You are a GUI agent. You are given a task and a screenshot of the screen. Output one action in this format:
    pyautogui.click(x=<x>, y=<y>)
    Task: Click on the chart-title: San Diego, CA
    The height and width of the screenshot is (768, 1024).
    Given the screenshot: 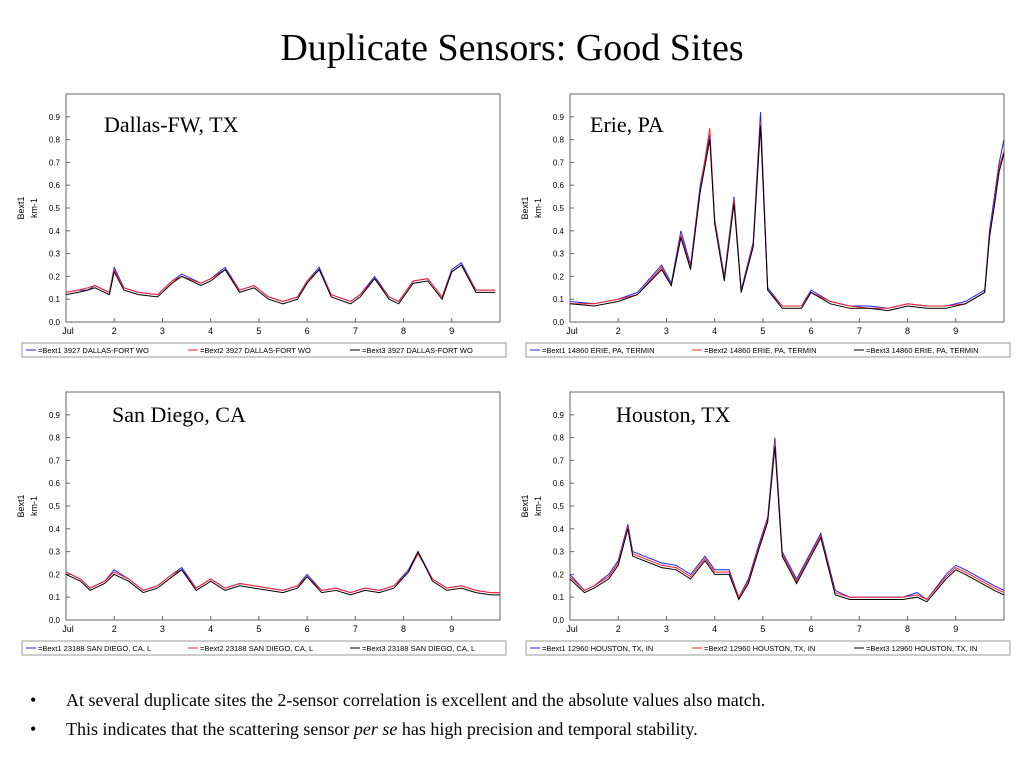 What is the action you would take?
    pyautogui.click(x=179, y=414)
    